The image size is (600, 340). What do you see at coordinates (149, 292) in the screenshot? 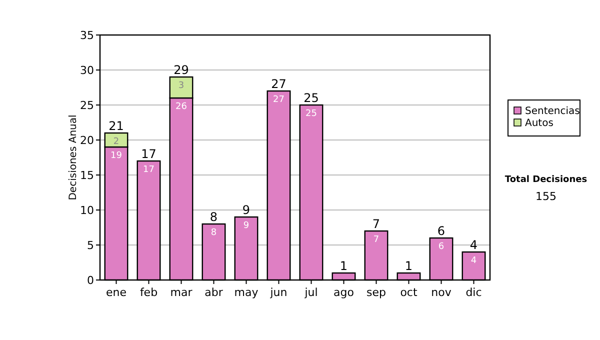
I see `x-tick-label: feb` at bounding box center [149, 292].